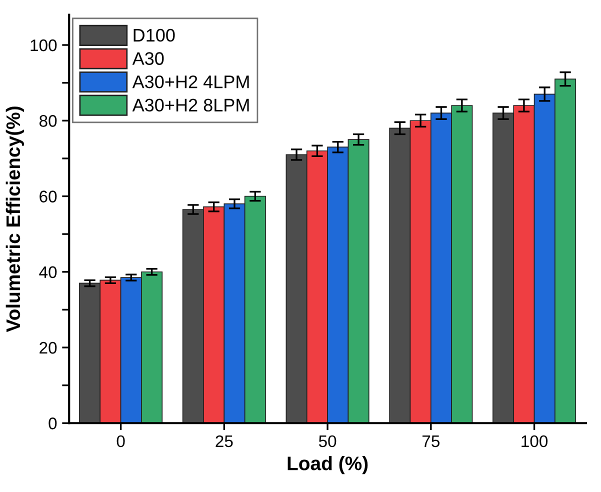 The width and height of the screenshot is (601, 492). I want to click on x-tick-label: 50, so click(327, 441).